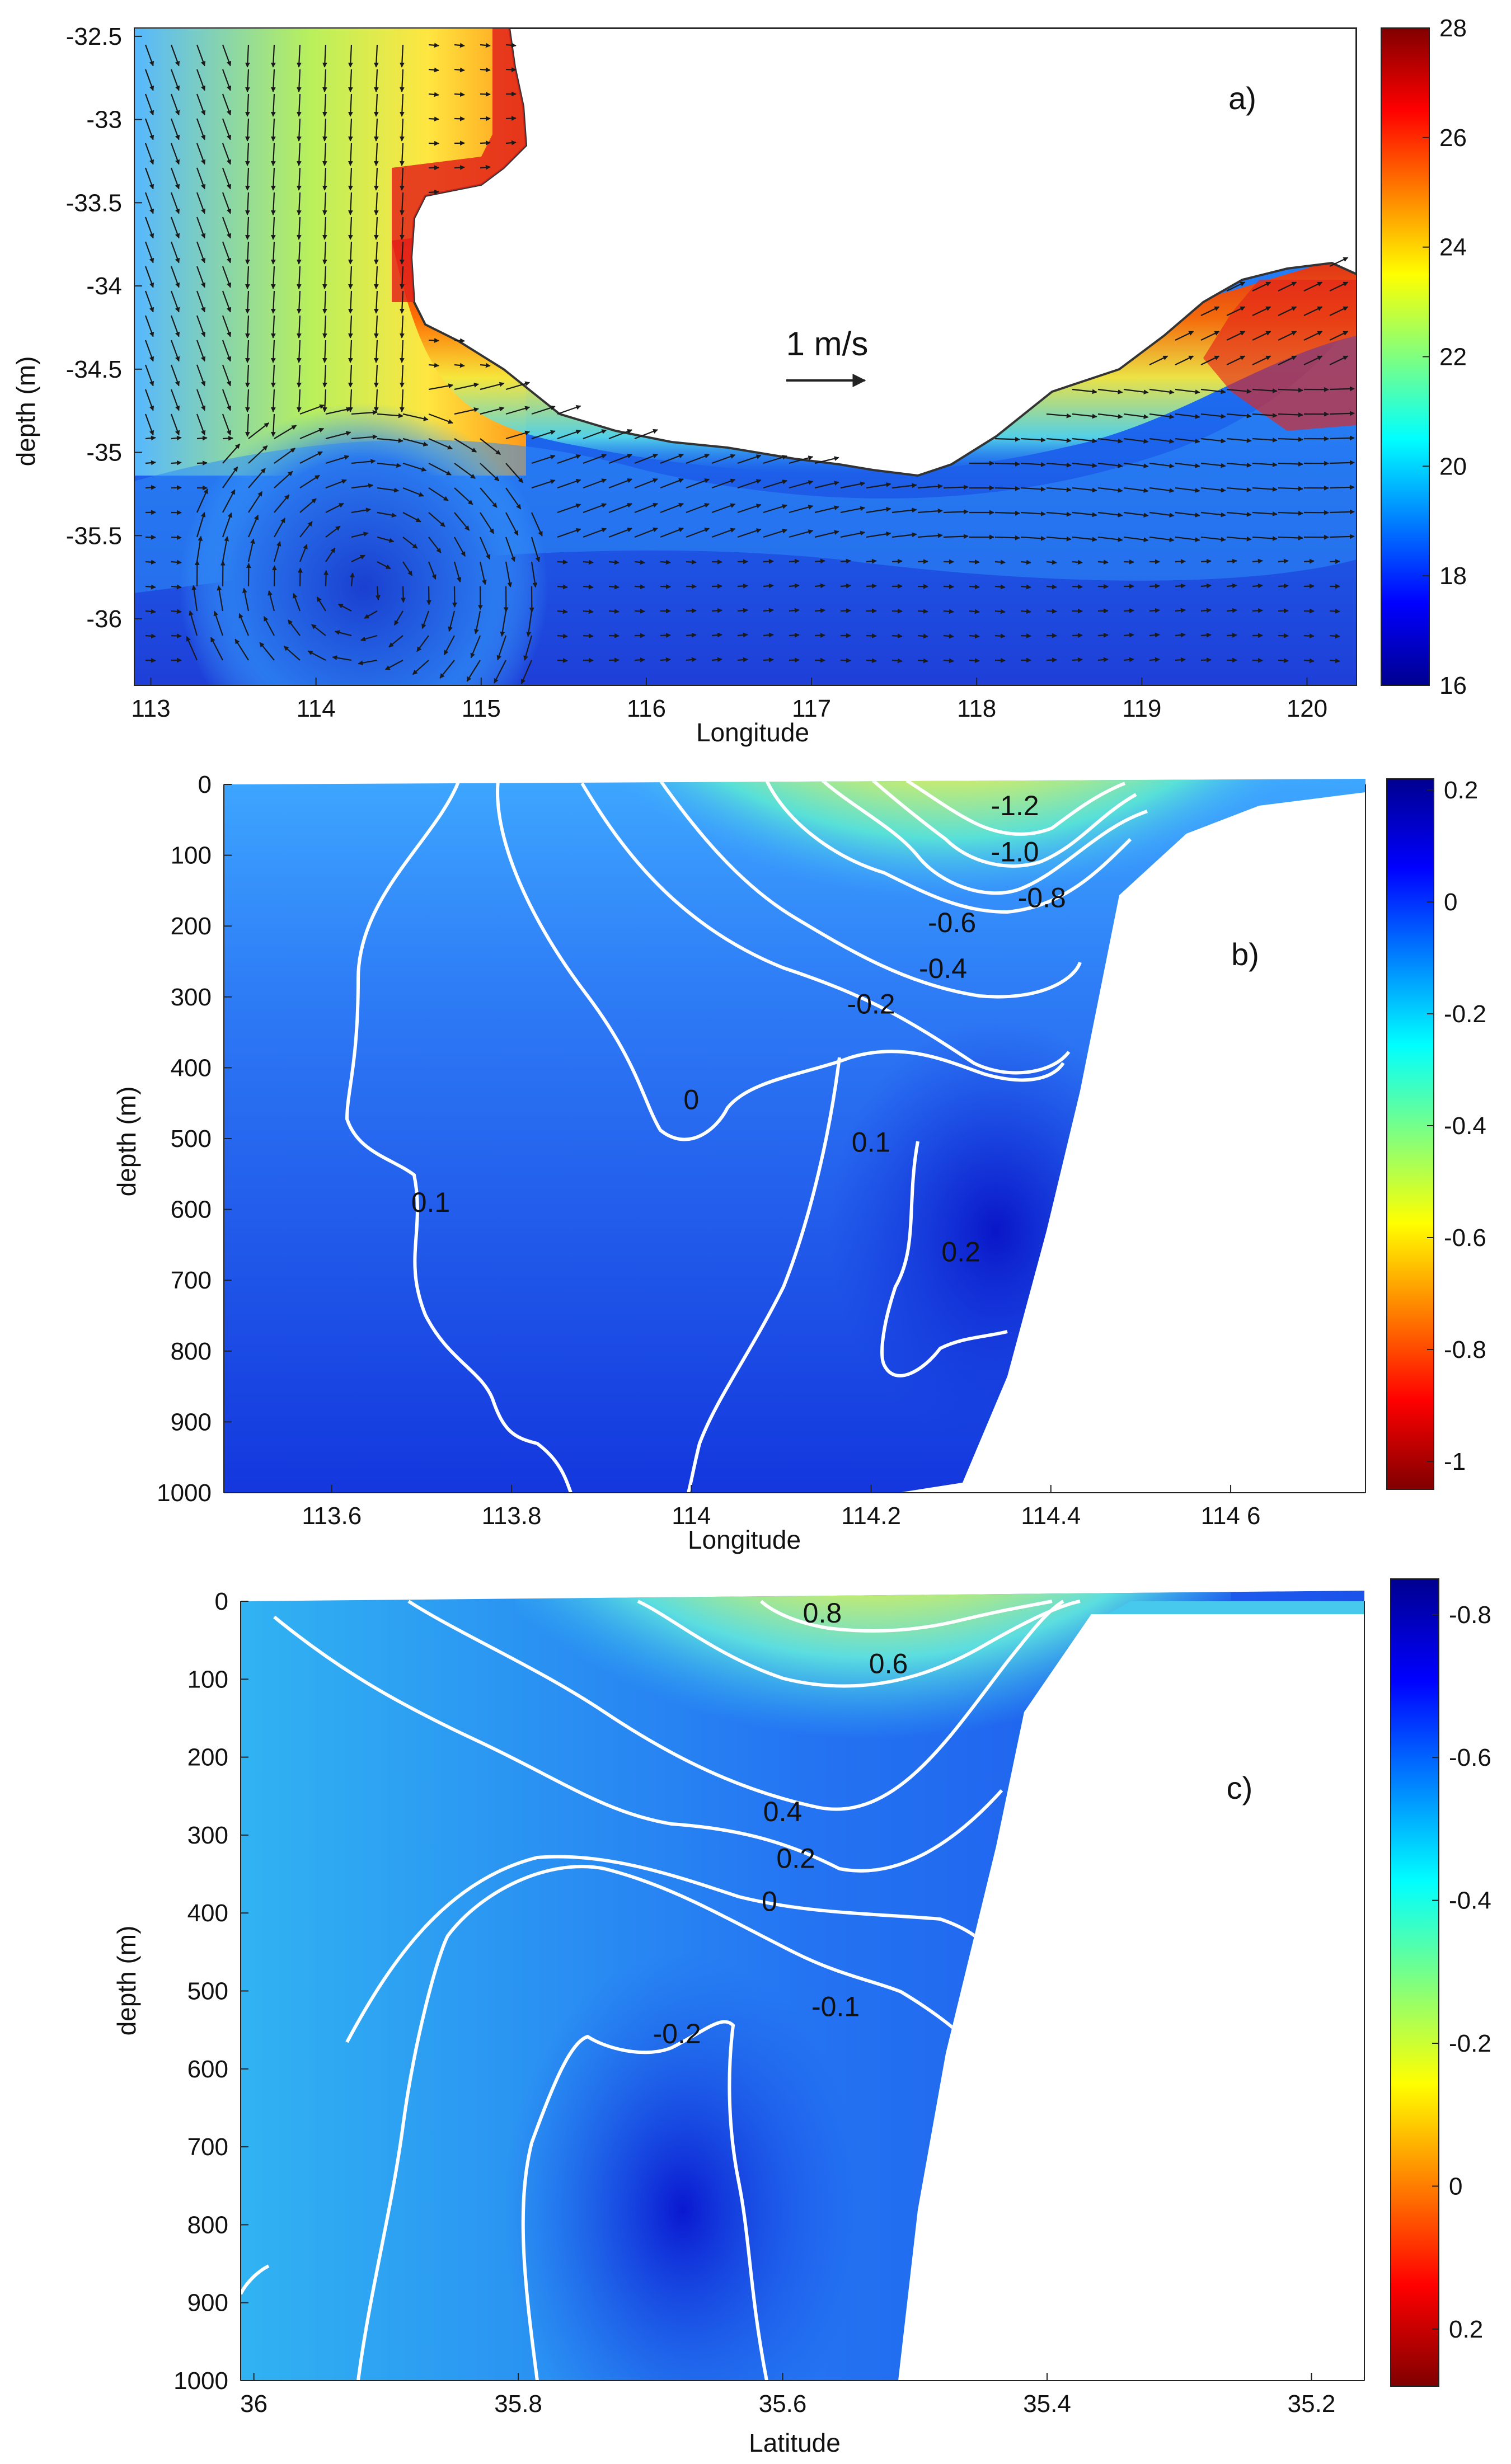 This screenshot has width=1511, height=2464. What do you see at coordinates (1465, 1238) in the screenshot?
I see `colorbar-tick-label: -0.6` at bounding box center [1465, 1238].